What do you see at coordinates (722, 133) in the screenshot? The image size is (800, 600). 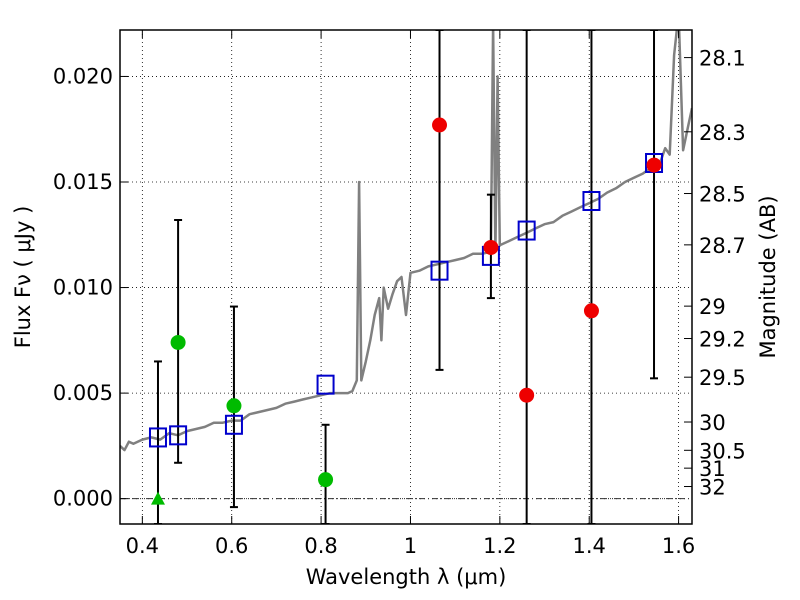 I see `mag-tick-label: 28.3` at bounding box center [722, 133].